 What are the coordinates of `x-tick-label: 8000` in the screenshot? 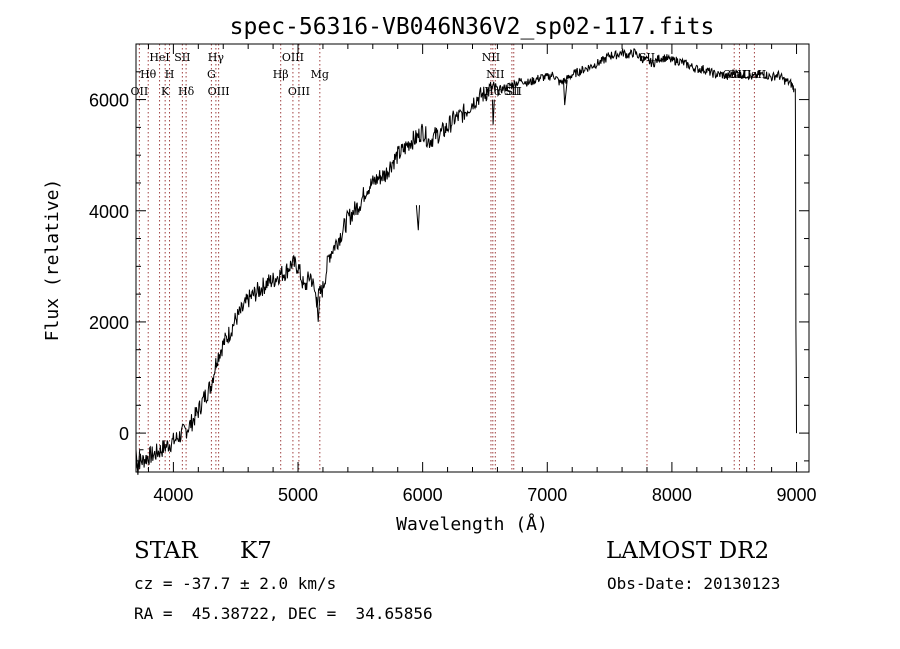 It's located at (672, 495).